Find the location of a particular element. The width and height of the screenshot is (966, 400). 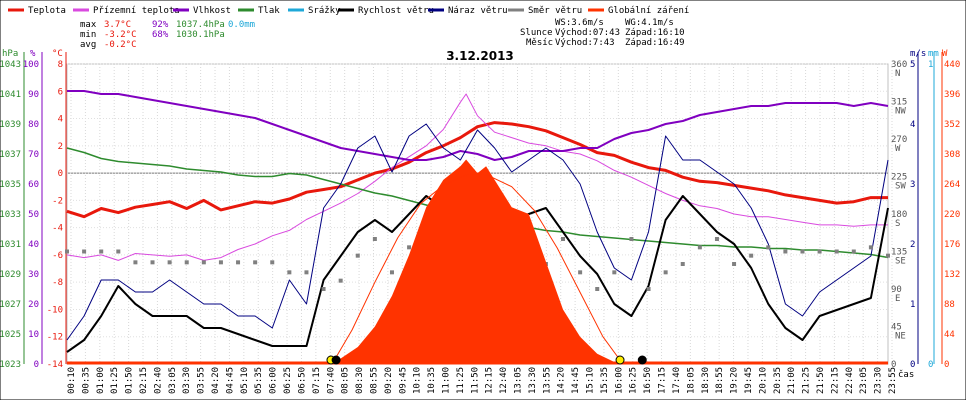

y-tick-hpa: 1035 is located at coordinates (10, 185).